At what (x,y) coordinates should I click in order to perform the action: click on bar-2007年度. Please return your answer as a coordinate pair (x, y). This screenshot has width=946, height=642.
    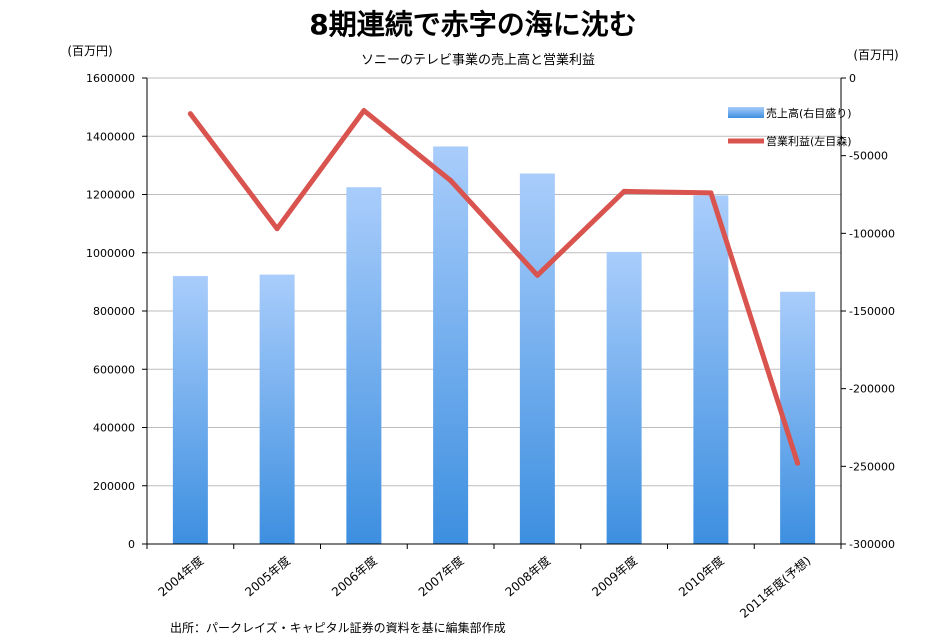
    Looking at the image, I should click on (451, 345).